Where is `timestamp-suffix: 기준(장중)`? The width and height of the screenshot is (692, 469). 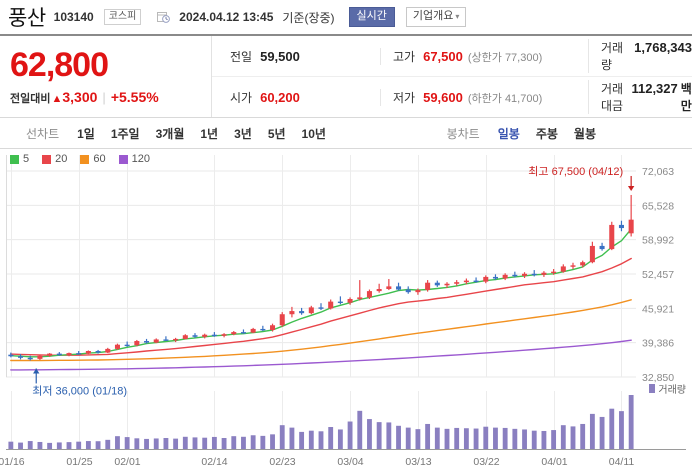
timestamp-suffix: 기준(장중) is located at coordinates (308, 17).